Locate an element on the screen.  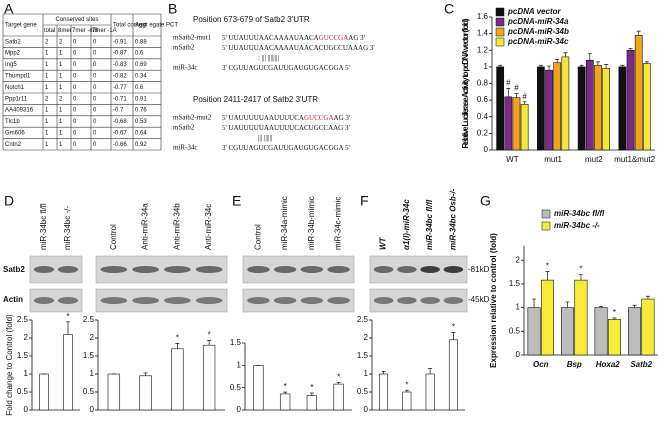
sequence-title: Position 673-679 of Satb2 3'UTR is located at coordinates (251, 19).